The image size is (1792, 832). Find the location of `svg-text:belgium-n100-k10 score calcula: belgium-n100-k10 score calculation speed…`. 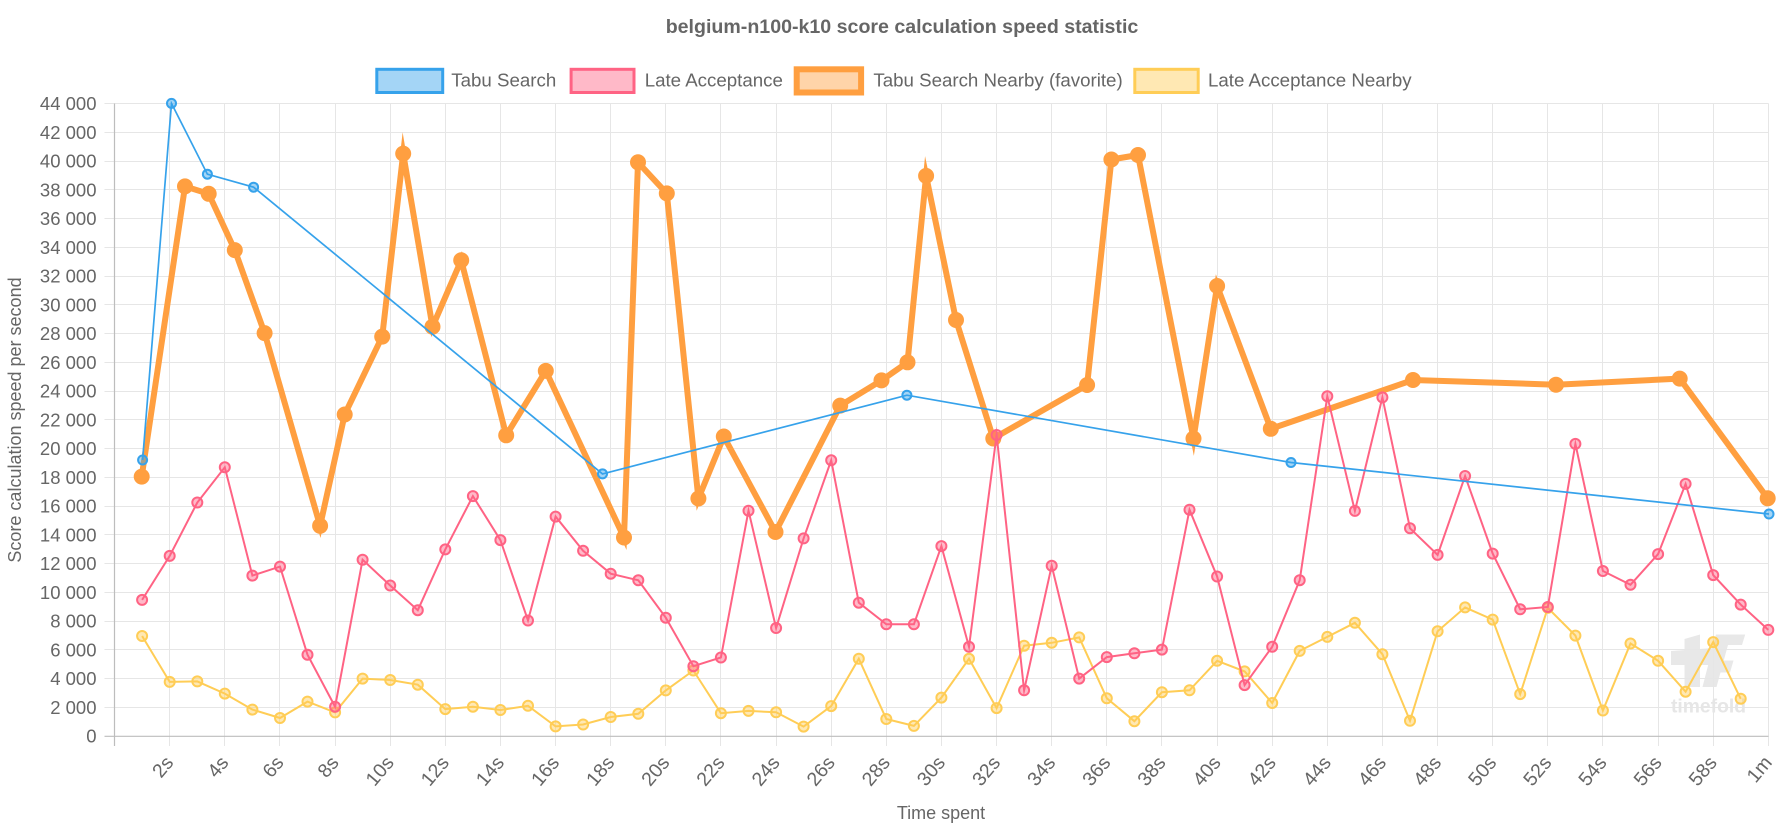

svg-text:belgium-n100-k10 score calcula: belgium-n100-k10 score calculation speed… is located at coordinates (902, 27).